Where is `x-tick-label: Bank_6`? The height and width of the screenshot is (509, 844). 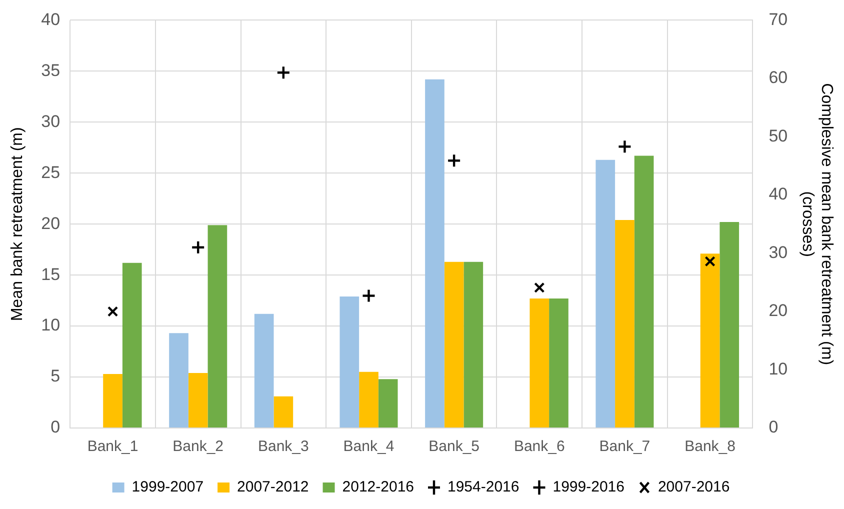
x-tick-label: Bank_6 is located at coordinates (539, 447).